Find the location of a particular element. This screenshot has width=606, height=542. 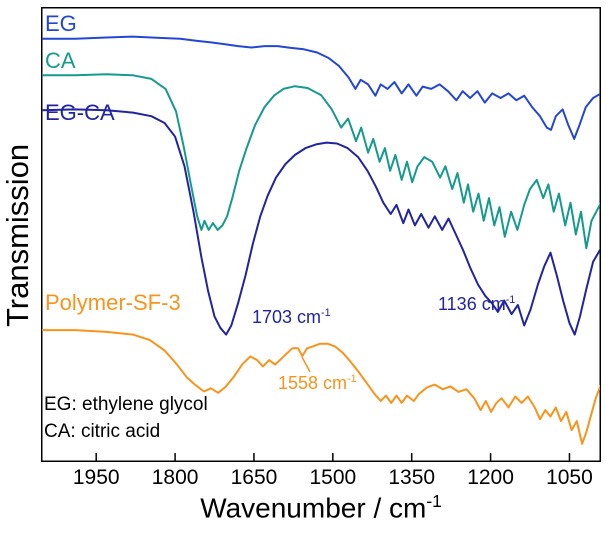

annotation-1136-text: 1136 cm is located at coordinates (472, 304).